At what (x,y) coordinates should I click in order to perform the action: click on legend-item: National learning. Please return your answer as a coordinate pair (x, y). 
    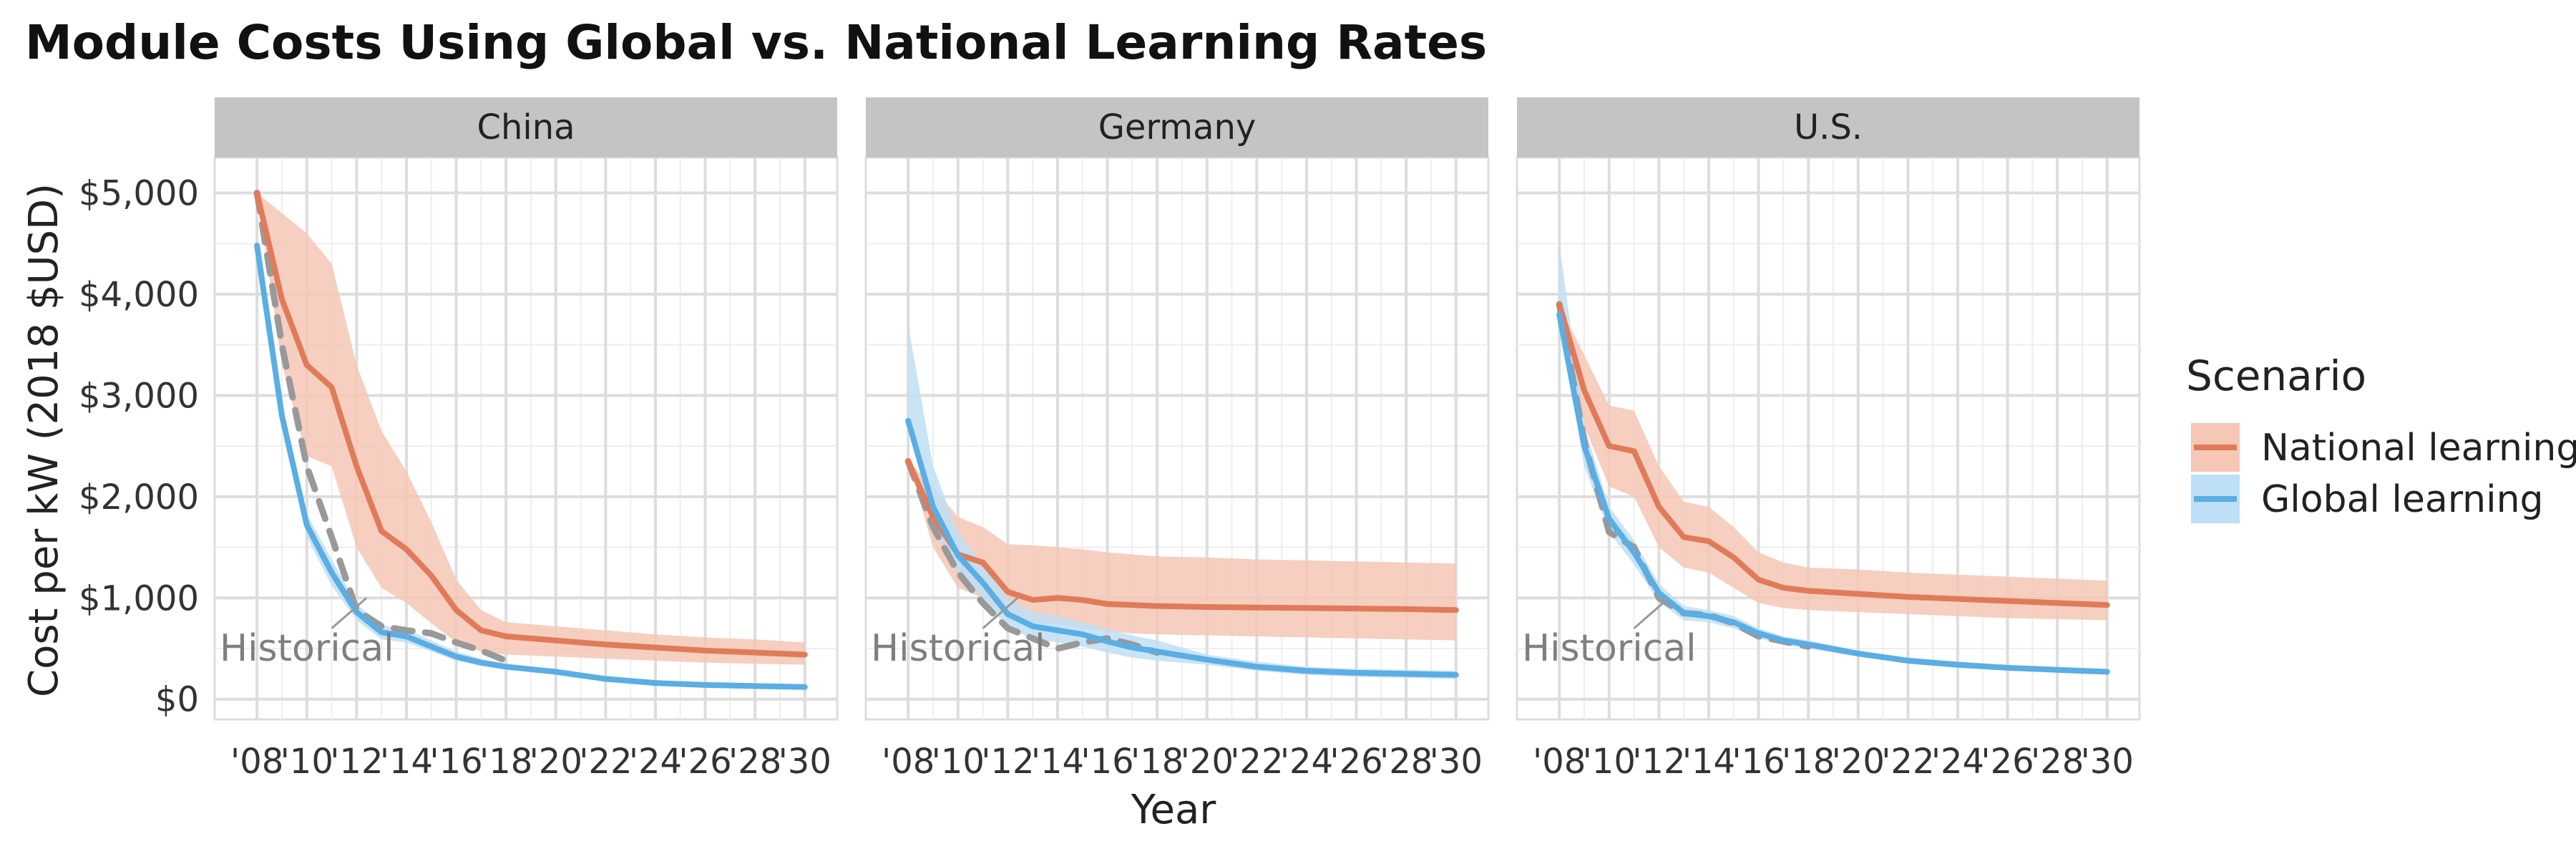
    Looking at the image, I should click on (2383, 447).